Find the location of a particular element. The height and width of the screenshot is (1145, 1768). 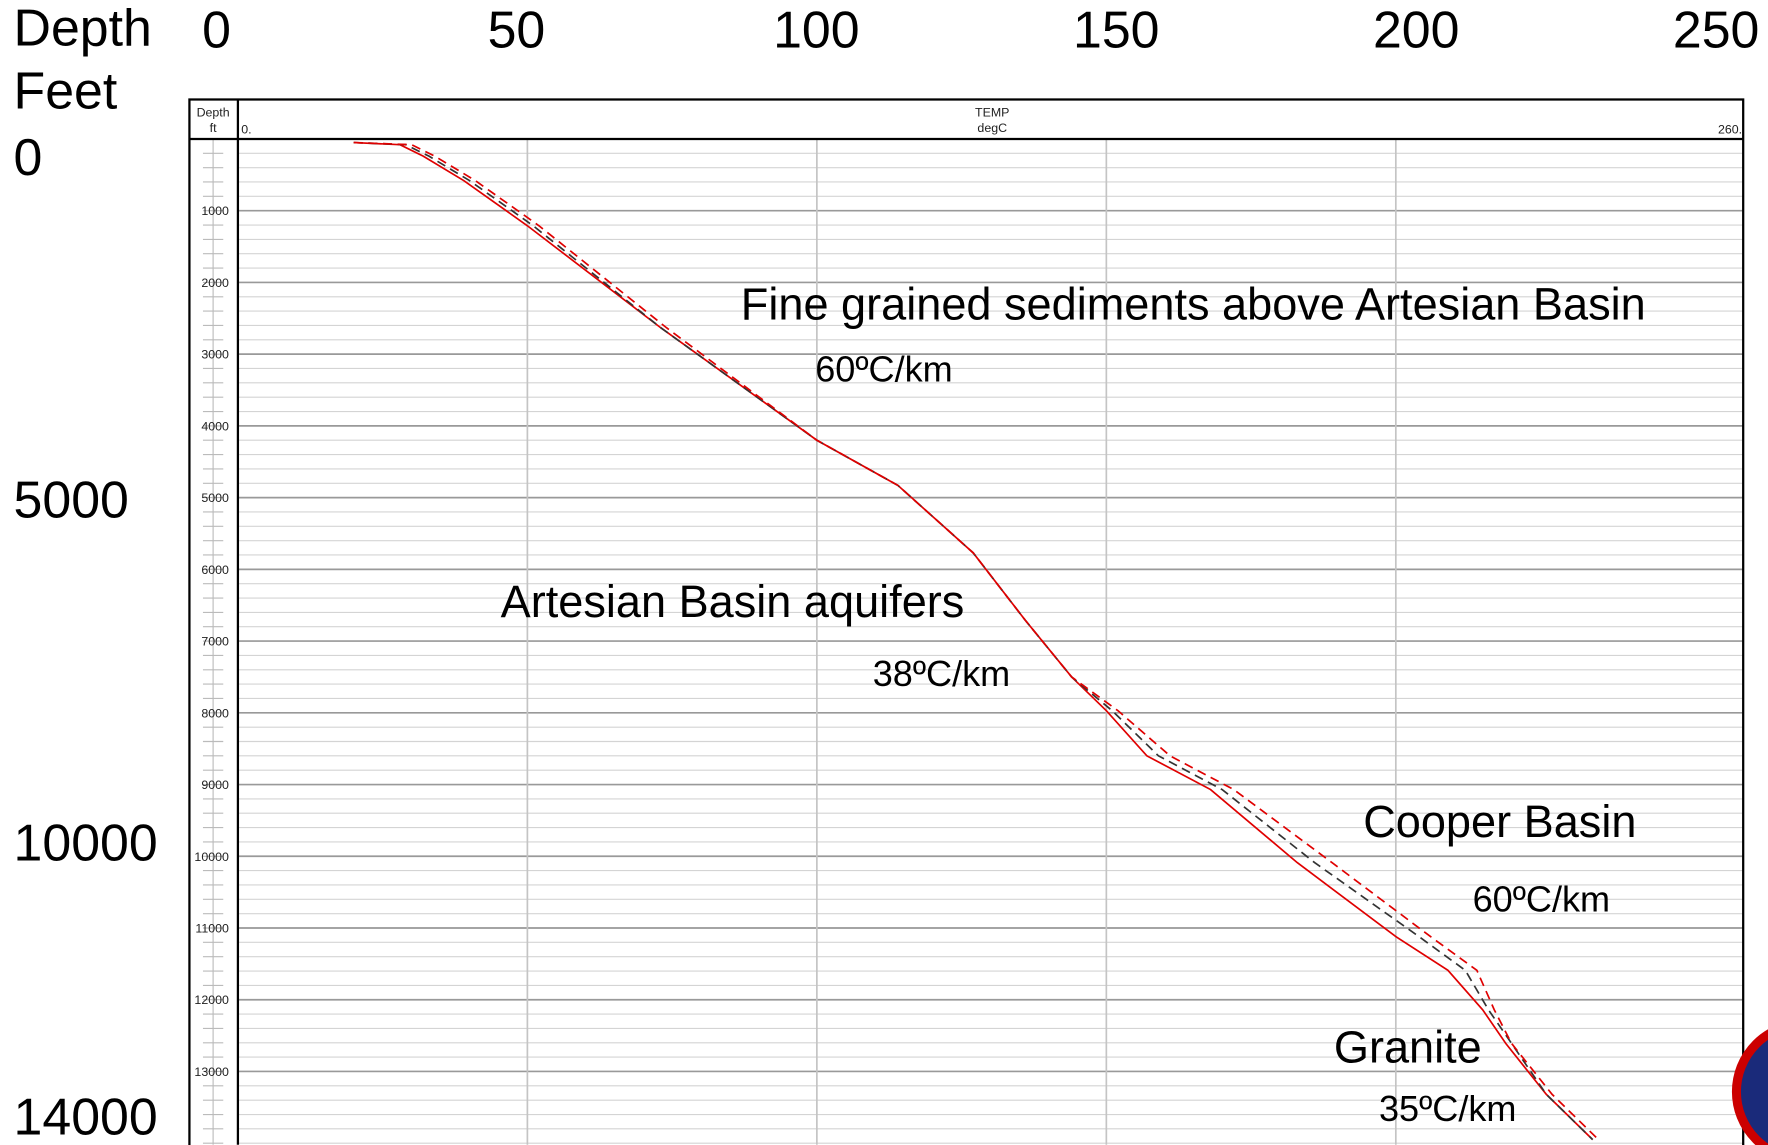

track-scale-label: 260. is located at coordinates (1730, 129).